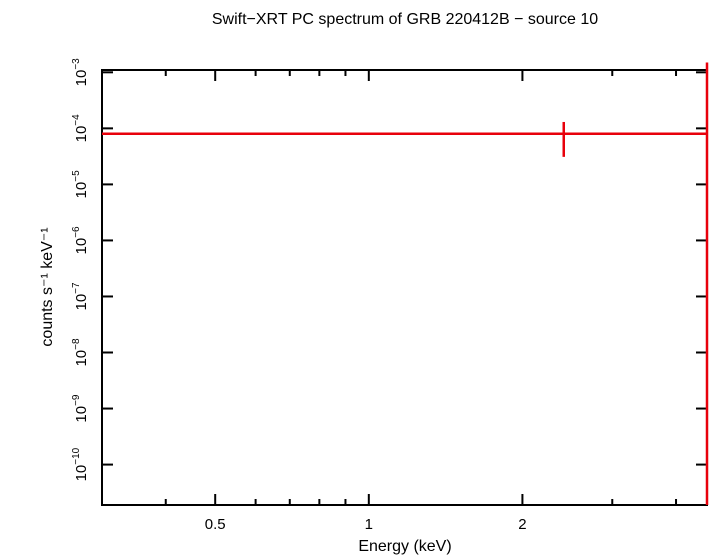  Describe the element at coordinates (369, 524) in the screenshot. I see `x-tick-label: 1` at that location.